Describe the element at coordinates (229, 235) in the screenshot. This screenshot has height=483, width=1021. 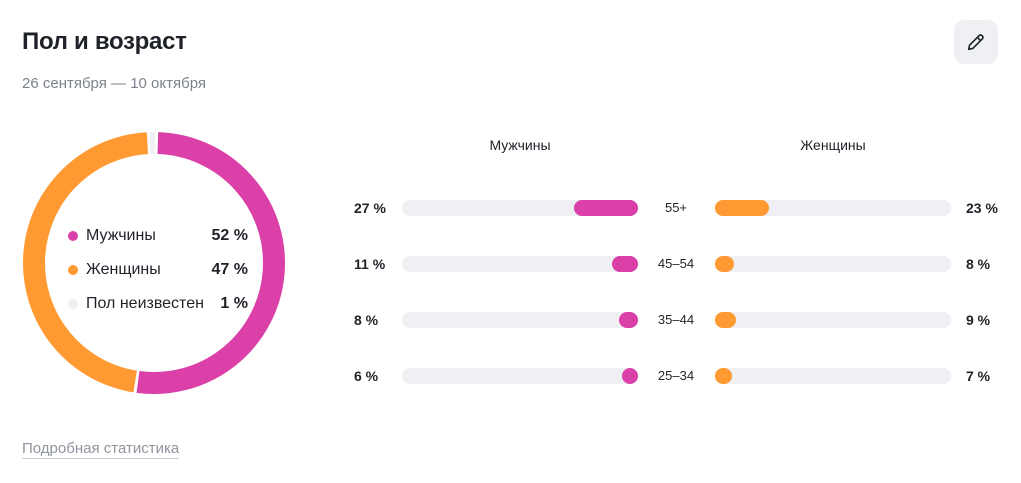
I see `legend-value: 52 %` at that location.